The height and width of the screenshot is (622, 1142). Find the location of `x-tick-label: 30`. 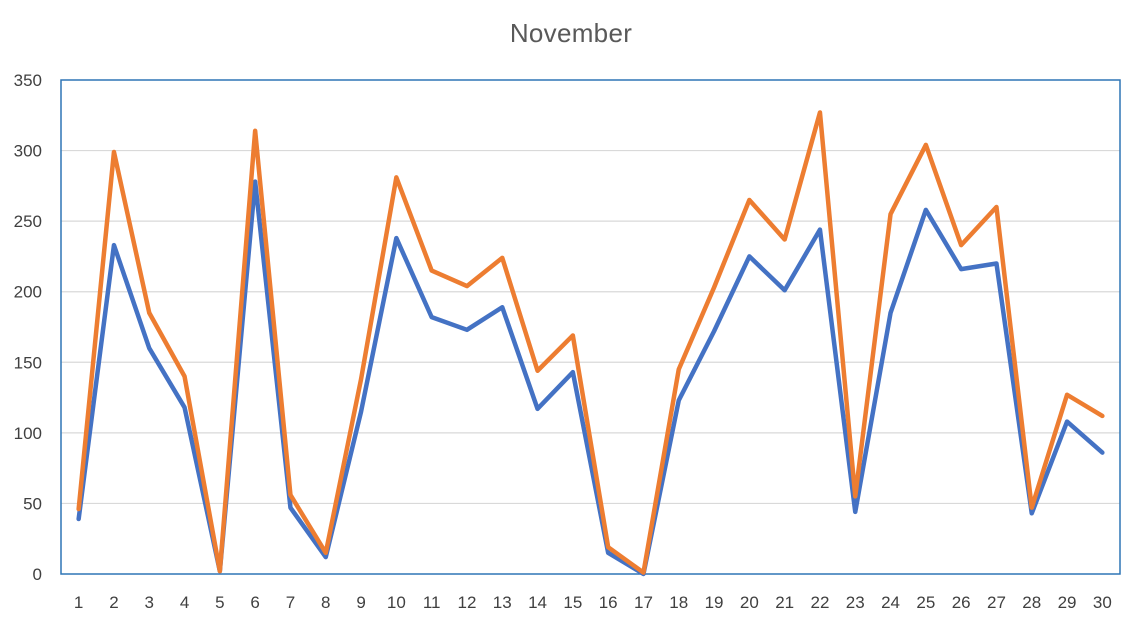

x-tick-label: 30 is located at coordinates (1102, 602).